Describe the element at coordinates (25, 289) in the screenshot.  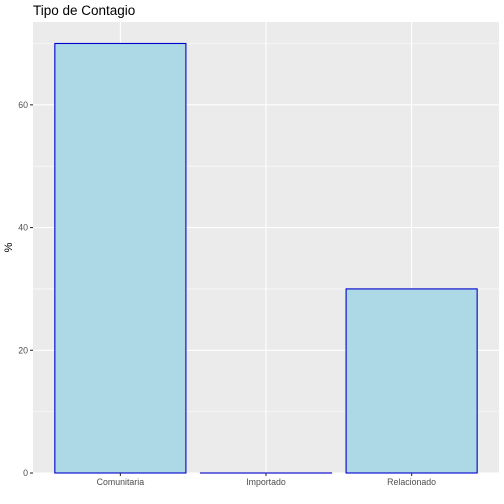
I see `y-axis: 0 20 40 60` at that location.